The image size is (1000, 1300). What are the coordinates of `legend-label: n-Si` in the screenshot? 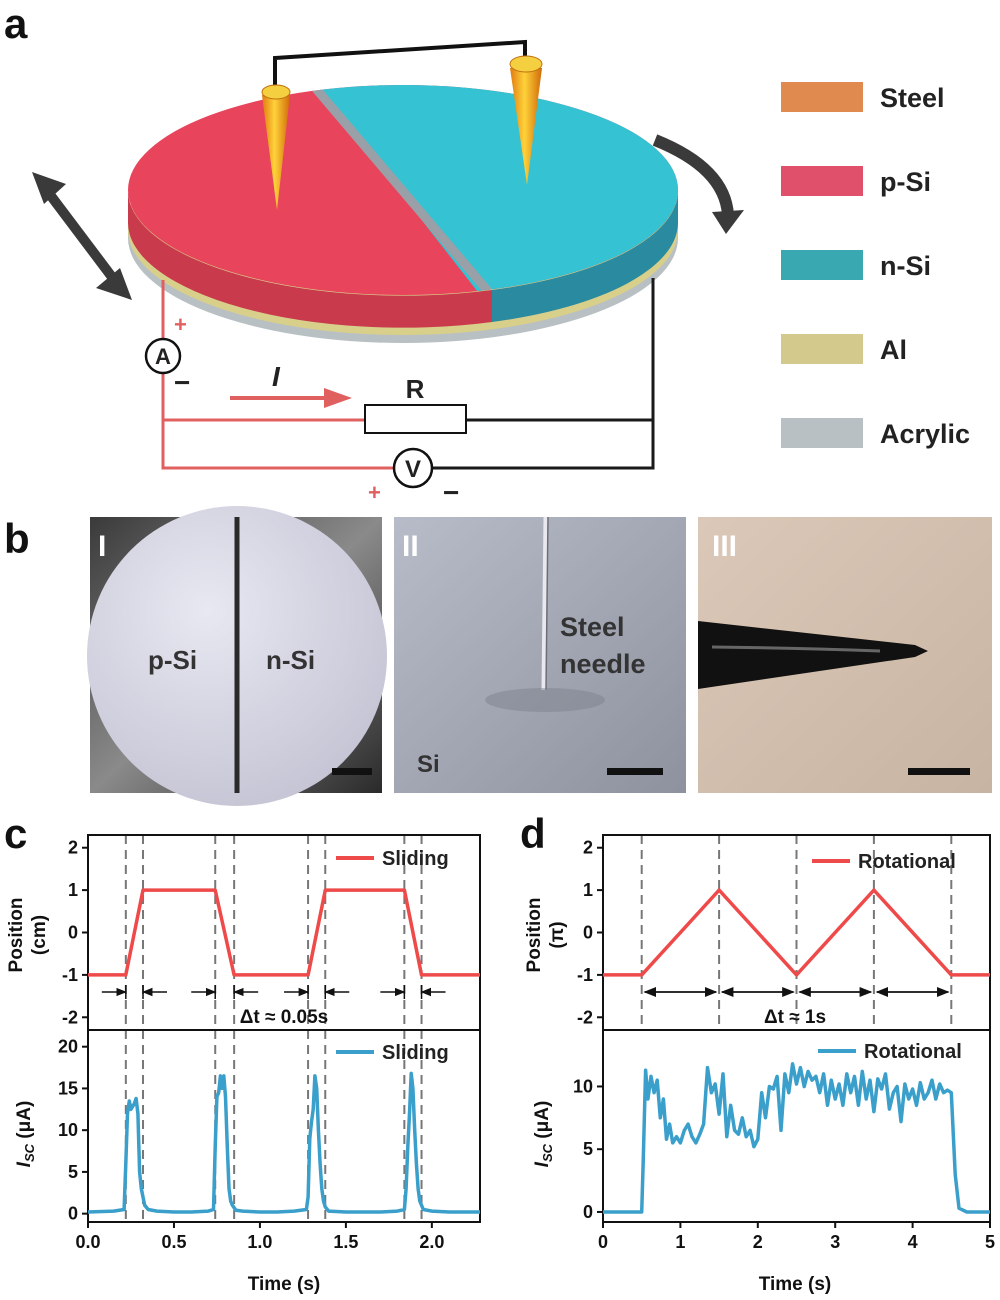 It's located at (905, 266).